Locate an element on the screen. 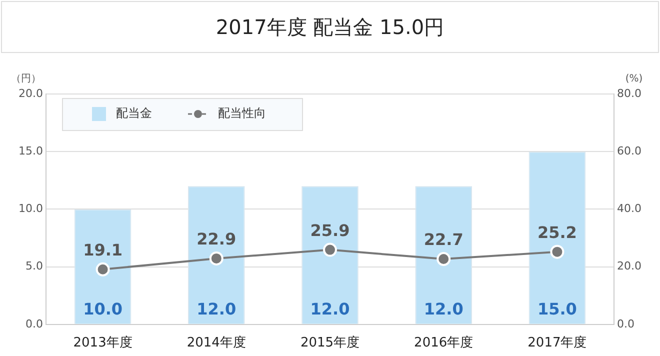  x-tick-label: 2014年度 is located at coordinates (216, 342).